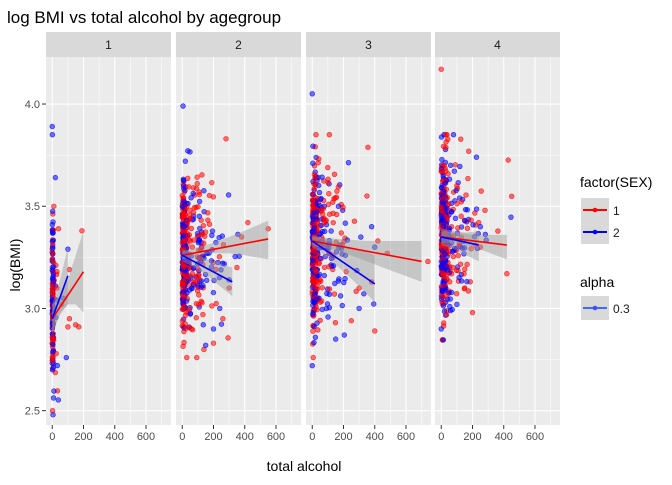 The width and height of the screenshot is (672, 485). Describe the element at coordinates (304, 466) in the screenshot. I see `x-axis-label: total alcohol` at that location.